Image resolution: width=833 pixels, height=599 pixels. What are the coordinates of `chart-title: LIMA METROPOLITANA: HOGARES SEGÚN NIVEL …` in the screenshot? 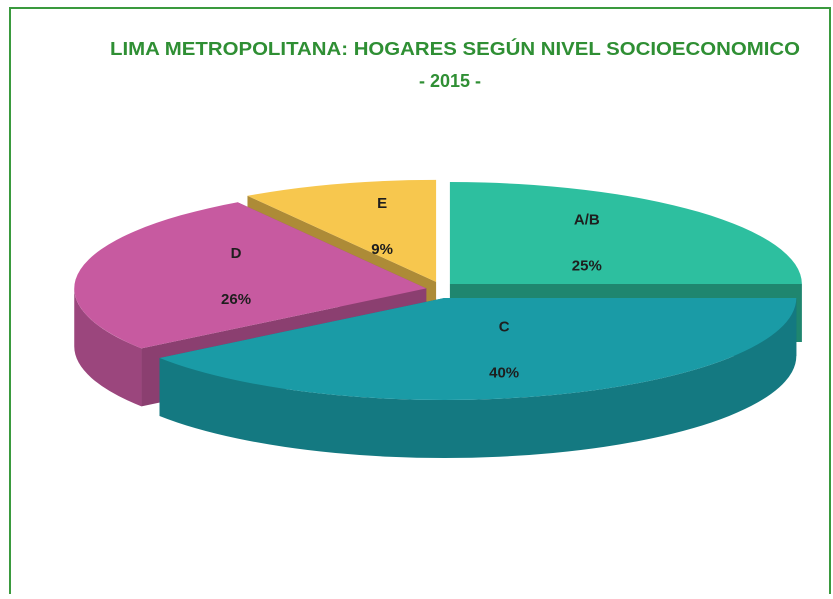 It's located at (455, 48).